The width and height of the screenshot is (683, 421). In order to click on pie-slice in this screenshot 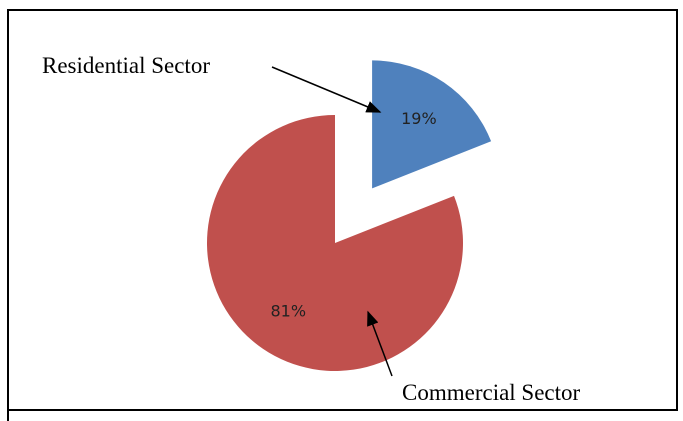, I will do `click(432, 124)`.